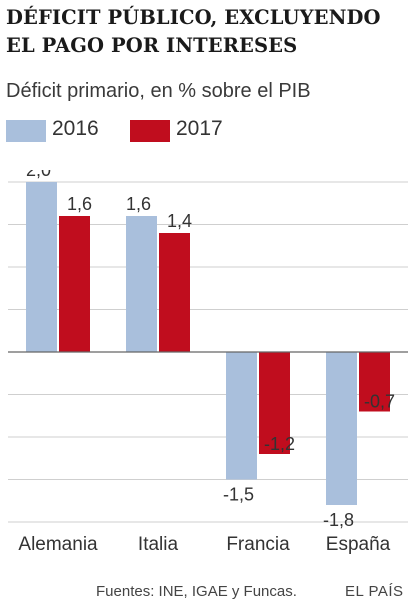  Describe the element at coordinates (41, 267) in the screenshot. I see `bar-2016-alemania` at that location.